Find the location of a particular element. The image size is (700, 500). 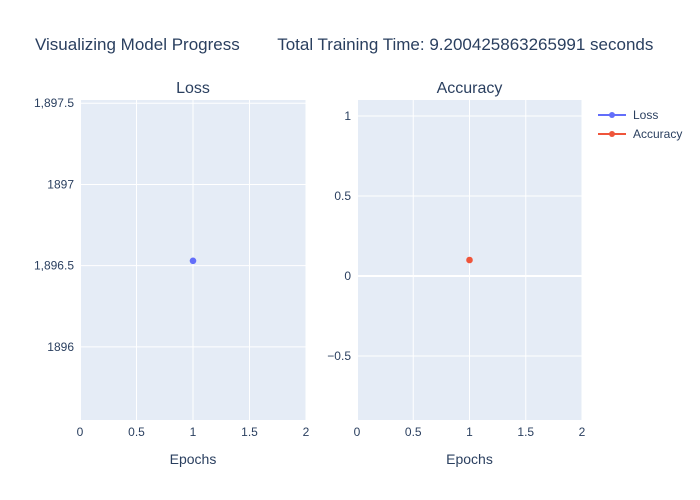

legend: Loss Accuracy is located at coordinates (640, 124).